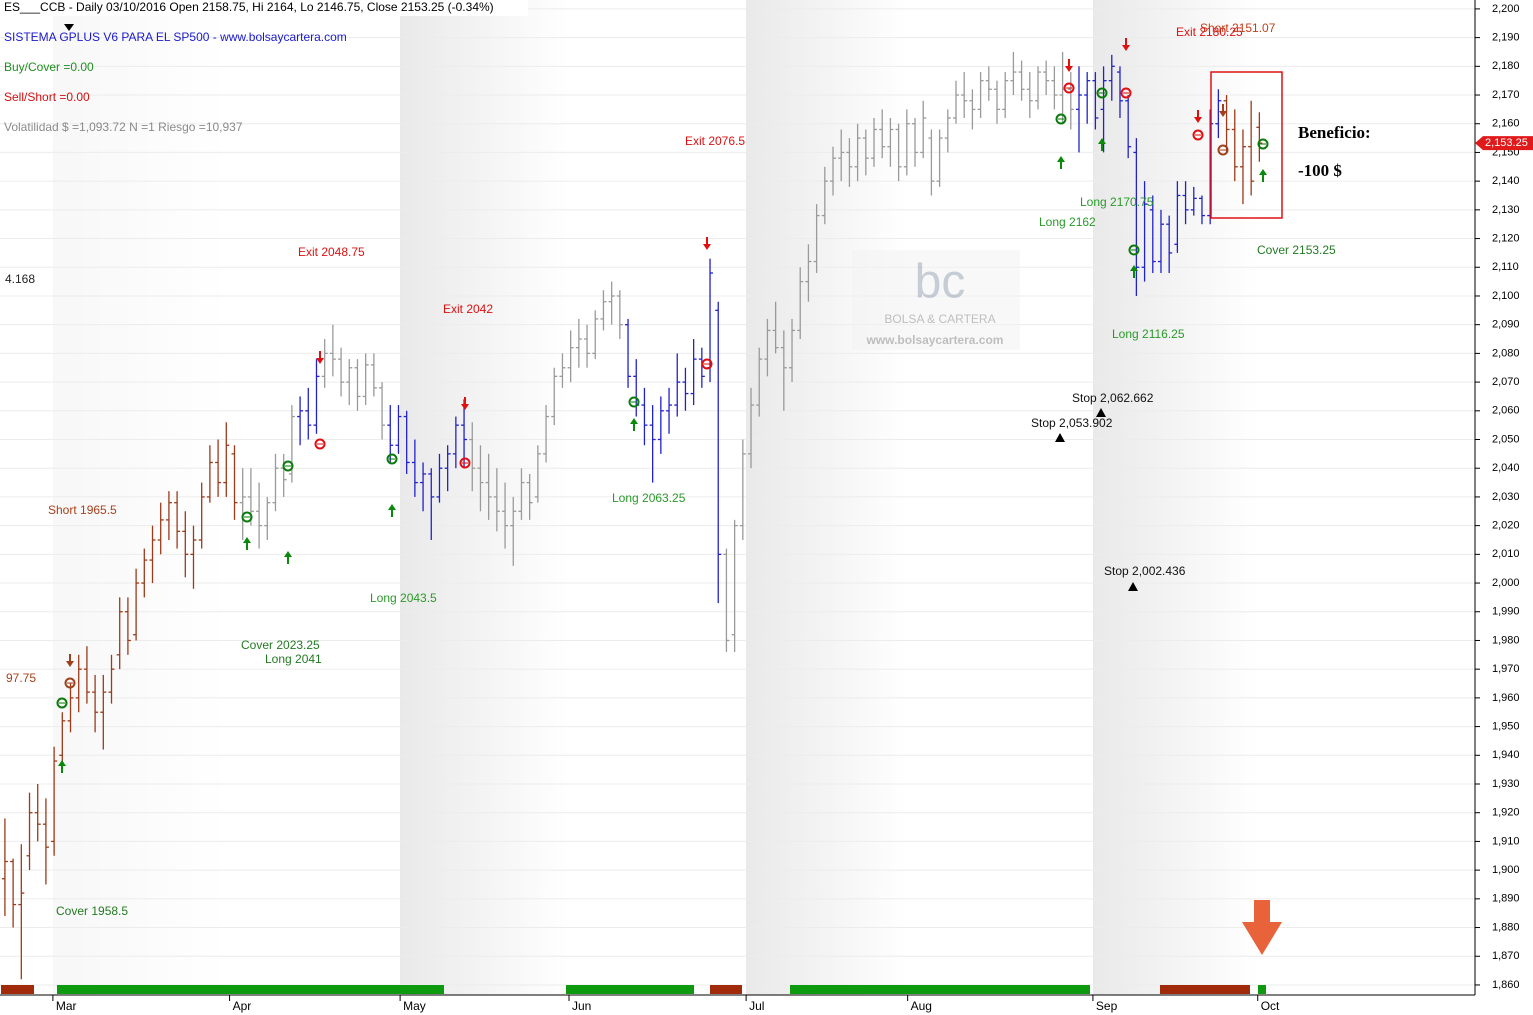 This screenshot has width=1533, height=1015. Describe the element at coordinates (293, 659) in the screenshot. I see `annotation: Long 2041` at that location.